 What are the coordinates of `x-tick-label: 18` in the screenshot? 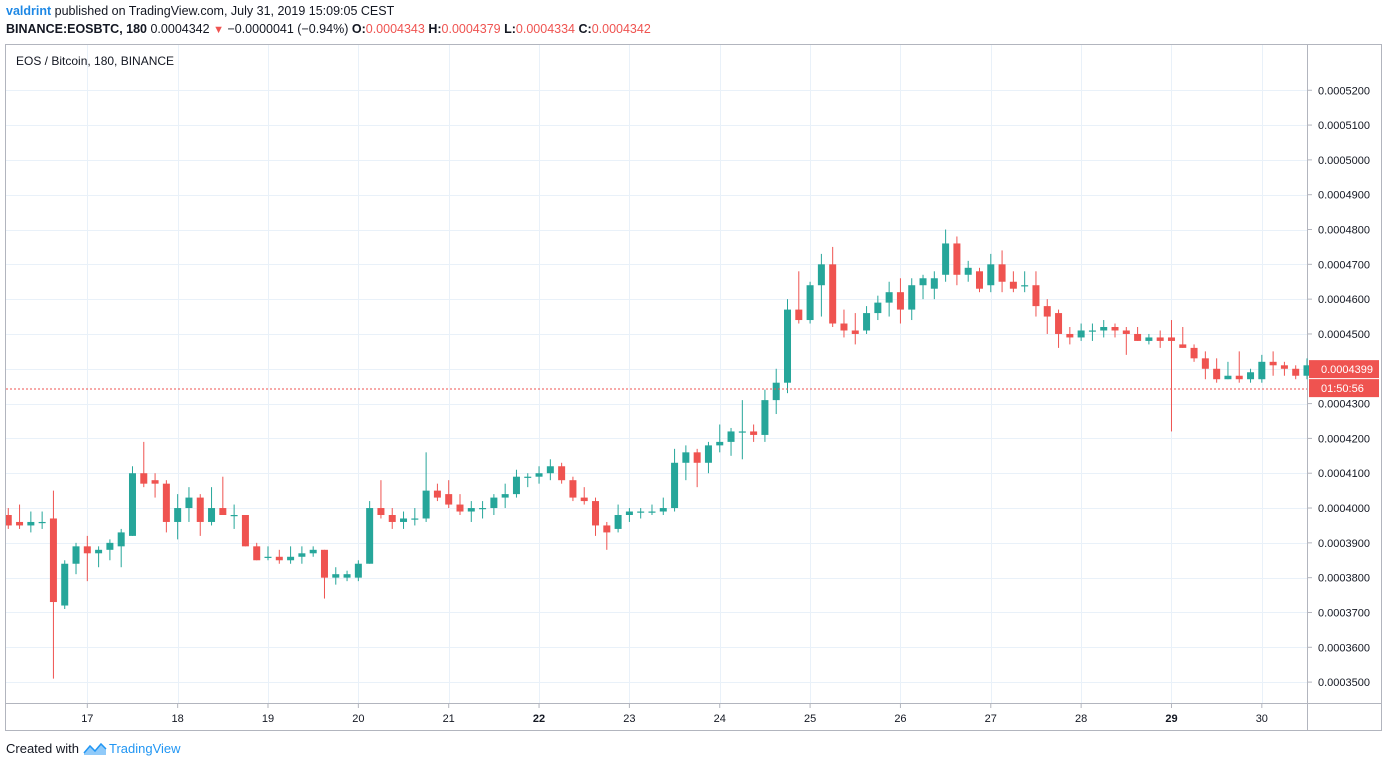 It's located at (178, 719).